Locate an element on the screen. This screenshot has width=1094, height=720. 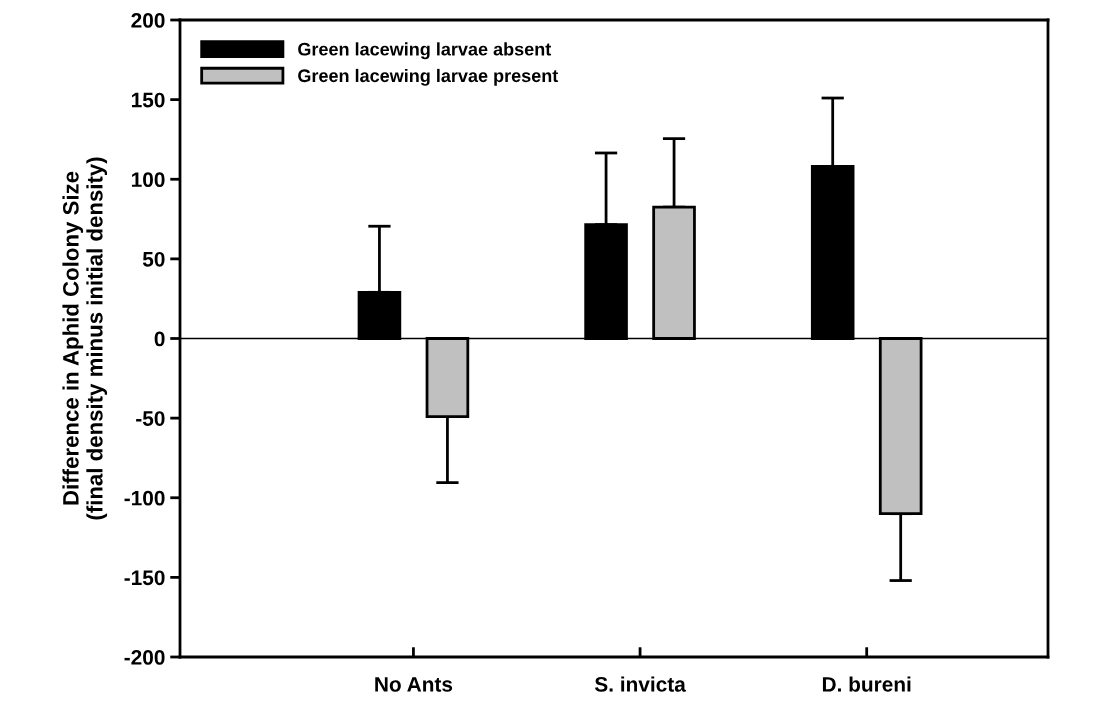
legend-label: Green lacewing larvae absent is located at coordinates (425, 51).